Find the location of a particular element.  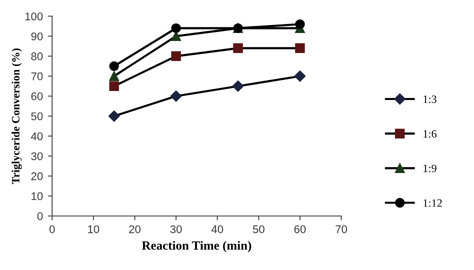

y-tick-label: 90 is located at coordinates (37, 36).